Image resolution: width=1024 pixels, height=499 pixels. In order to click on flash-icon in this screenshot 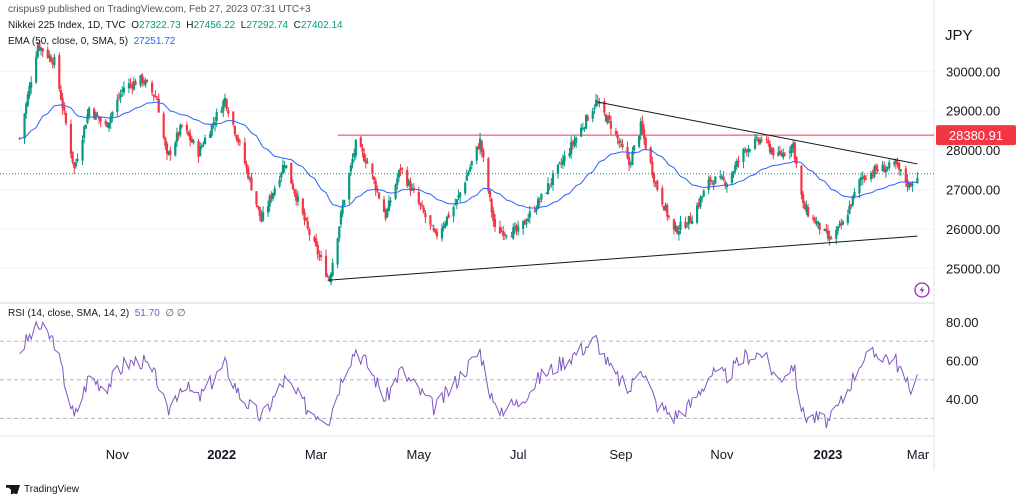, I will do `click(922, 290)`.